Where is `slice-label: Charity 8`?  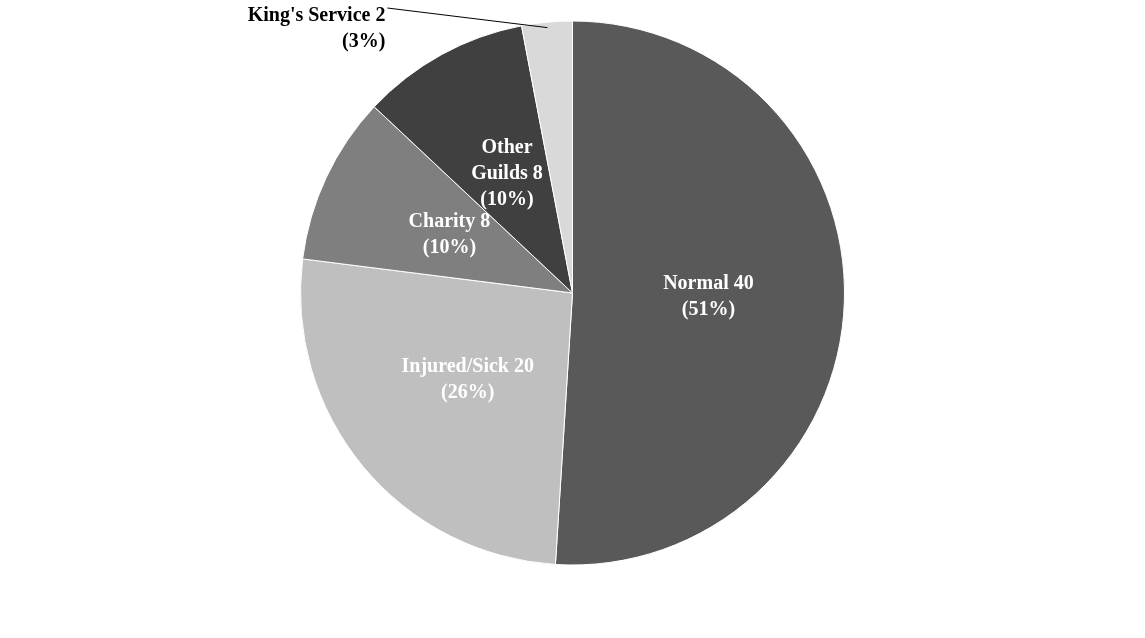
slice-label: Charity 8 is located at coordinates (449, 221).